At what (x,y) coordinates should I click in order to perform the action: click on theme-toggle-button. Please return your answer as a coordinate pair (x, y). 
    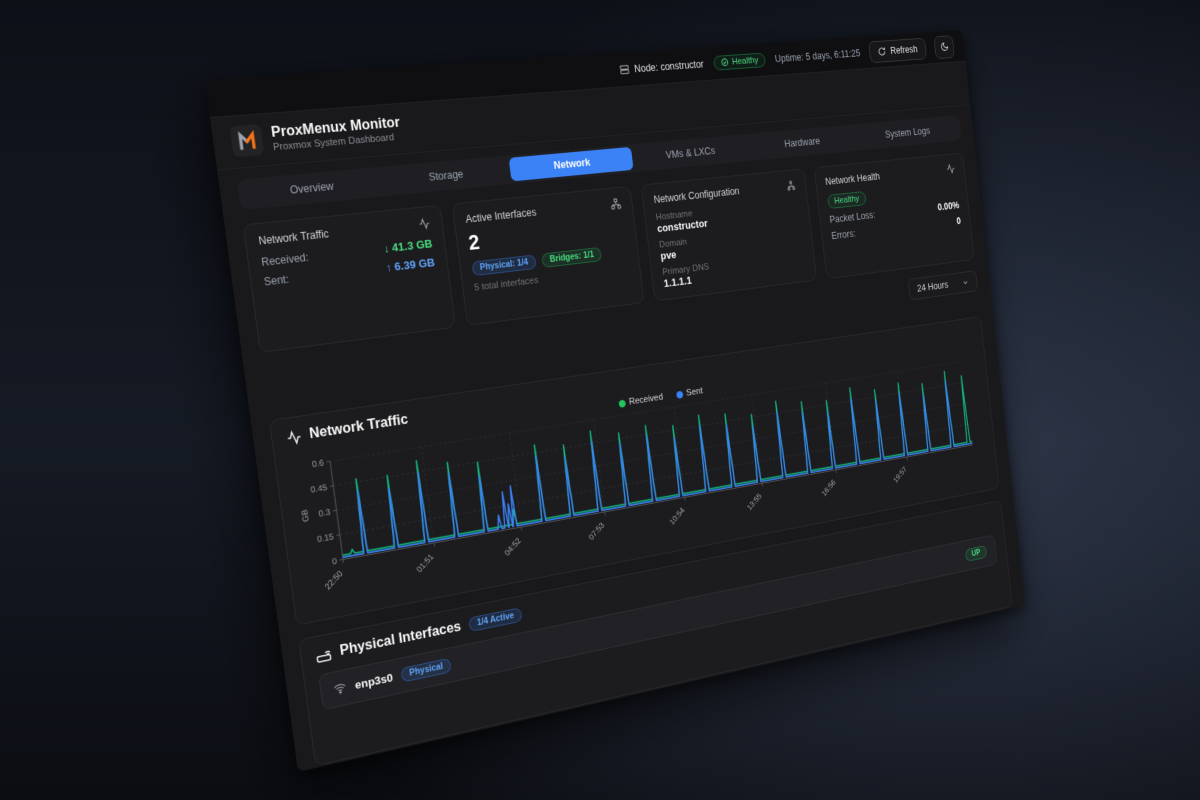
    Looking at the image, I should click on (944, 46).